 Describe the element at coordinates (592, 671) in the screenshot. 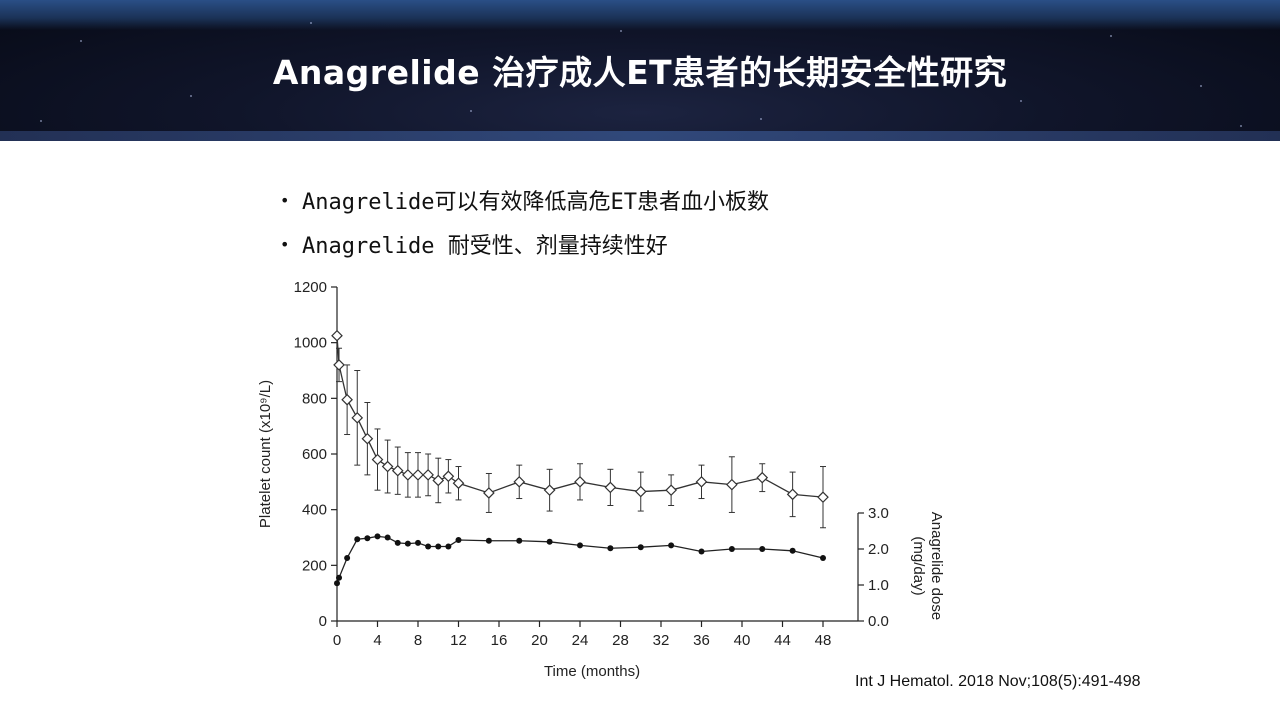

I see `x-axis-label: Time (months)` at that location.